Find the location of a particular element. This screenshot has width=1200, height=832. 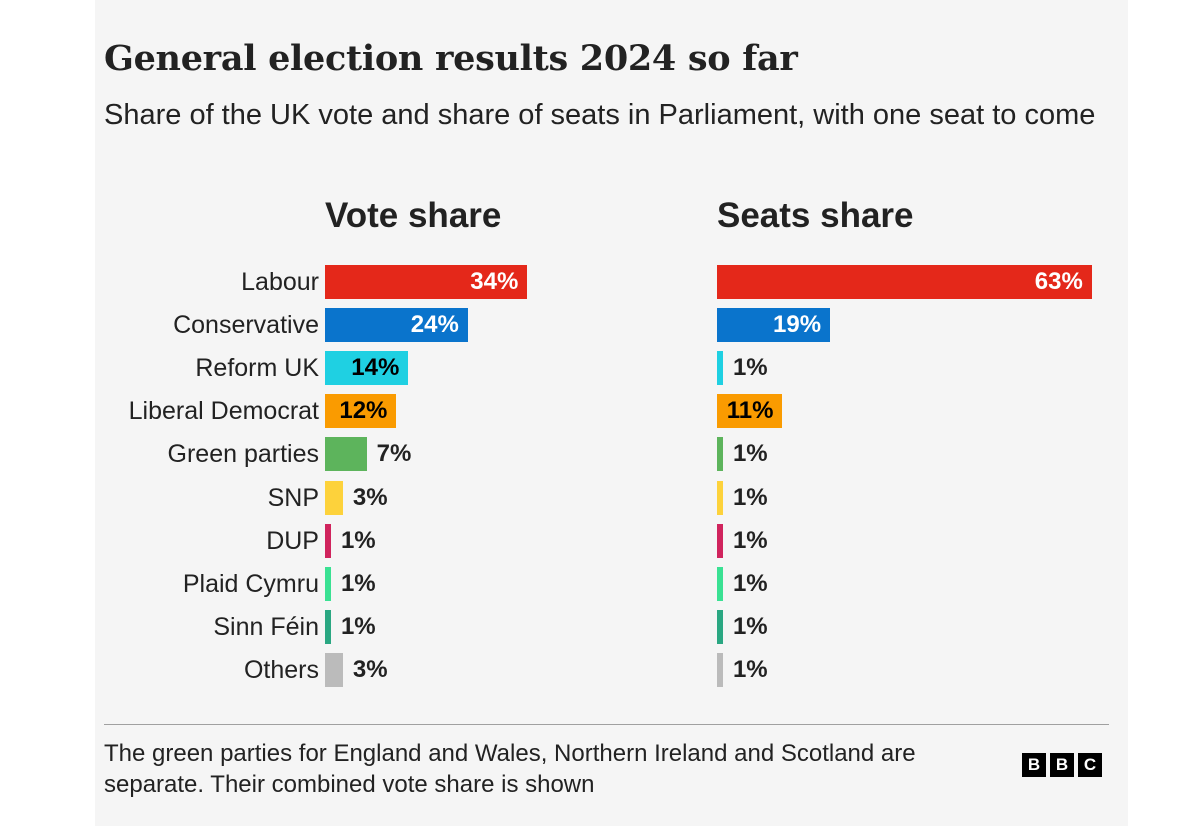

seats-bar-green-parties is located at coordinates (720, 454).